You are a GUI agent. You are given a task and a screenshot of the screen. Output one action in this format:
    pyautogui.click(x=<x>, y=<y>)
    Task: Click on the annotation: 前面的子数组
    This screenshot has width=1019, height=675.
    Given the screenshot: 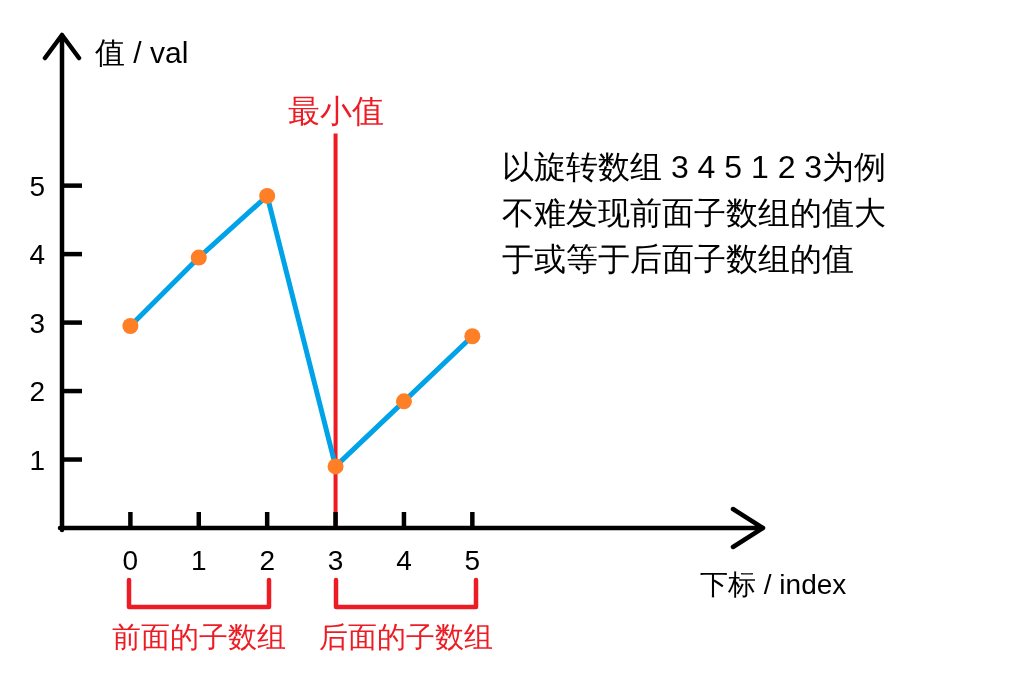 What is the action you would take?
    pyautogui.click(x=199, y=615)
    